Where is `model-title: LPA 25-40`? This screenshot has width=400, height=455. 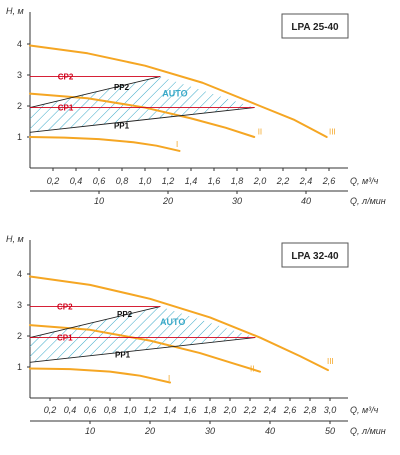
model-title: LPA 25-40 is located at coordinates (315, 27).